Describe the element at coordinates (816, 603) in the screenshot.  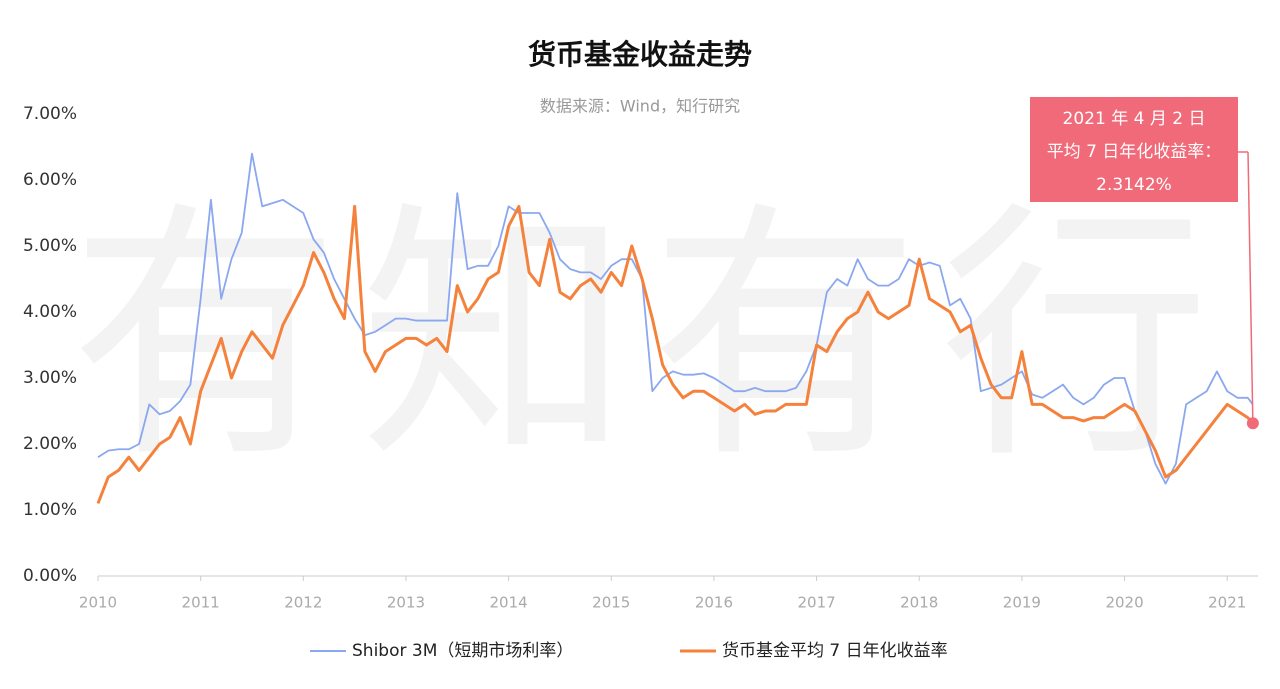
I see `x-tick-label: 2017` at that location.